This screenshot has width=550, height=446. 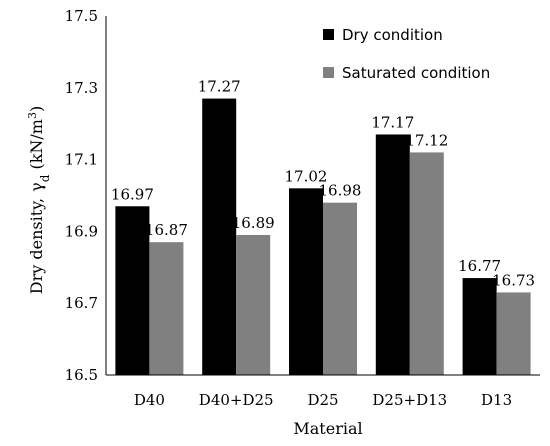 What do you see at coordinates (219, 87) in the screenshot?
I see `data-label-dry-1: 17.27` at bounding box center [219, 87].